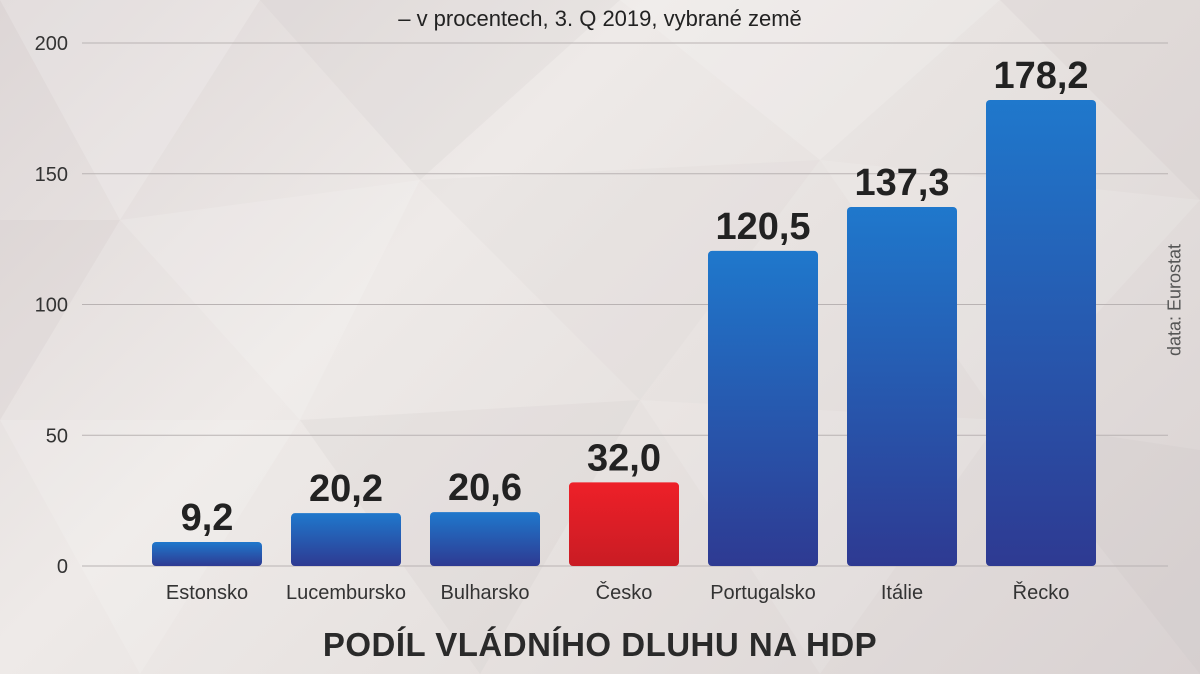 The image size is (1200, 674). I want to click on y-tick-label: 150, so click(51, 175).